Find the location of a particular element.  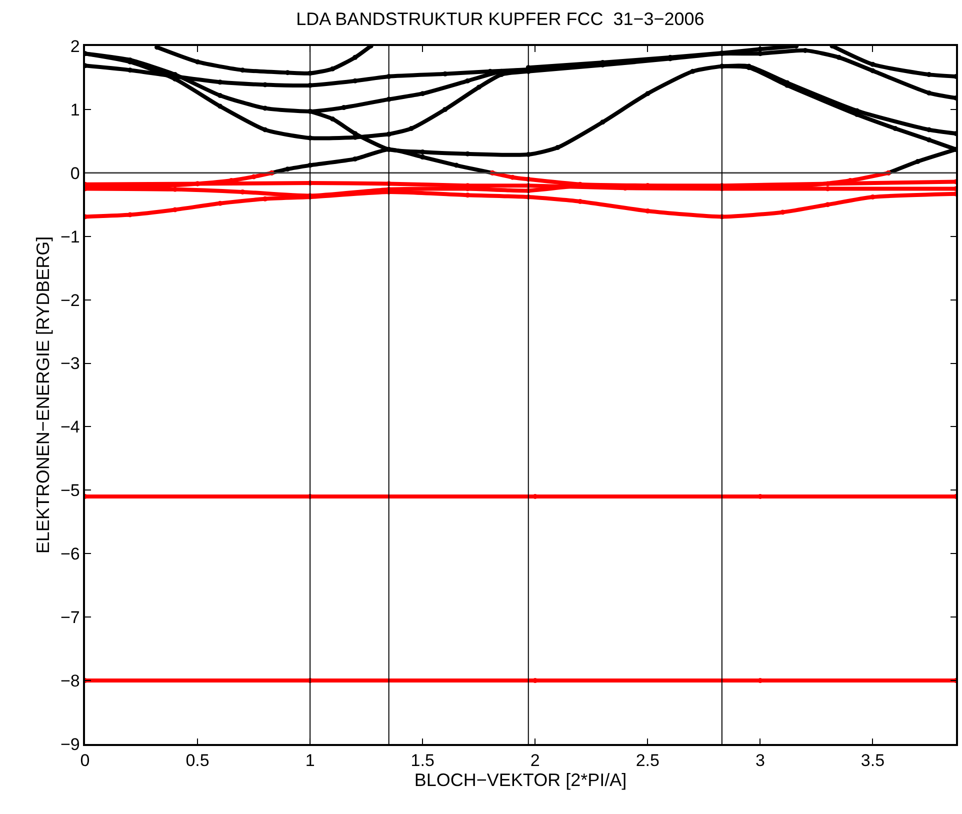

x-tick-label: 2 is located at coordinates (535, 760).